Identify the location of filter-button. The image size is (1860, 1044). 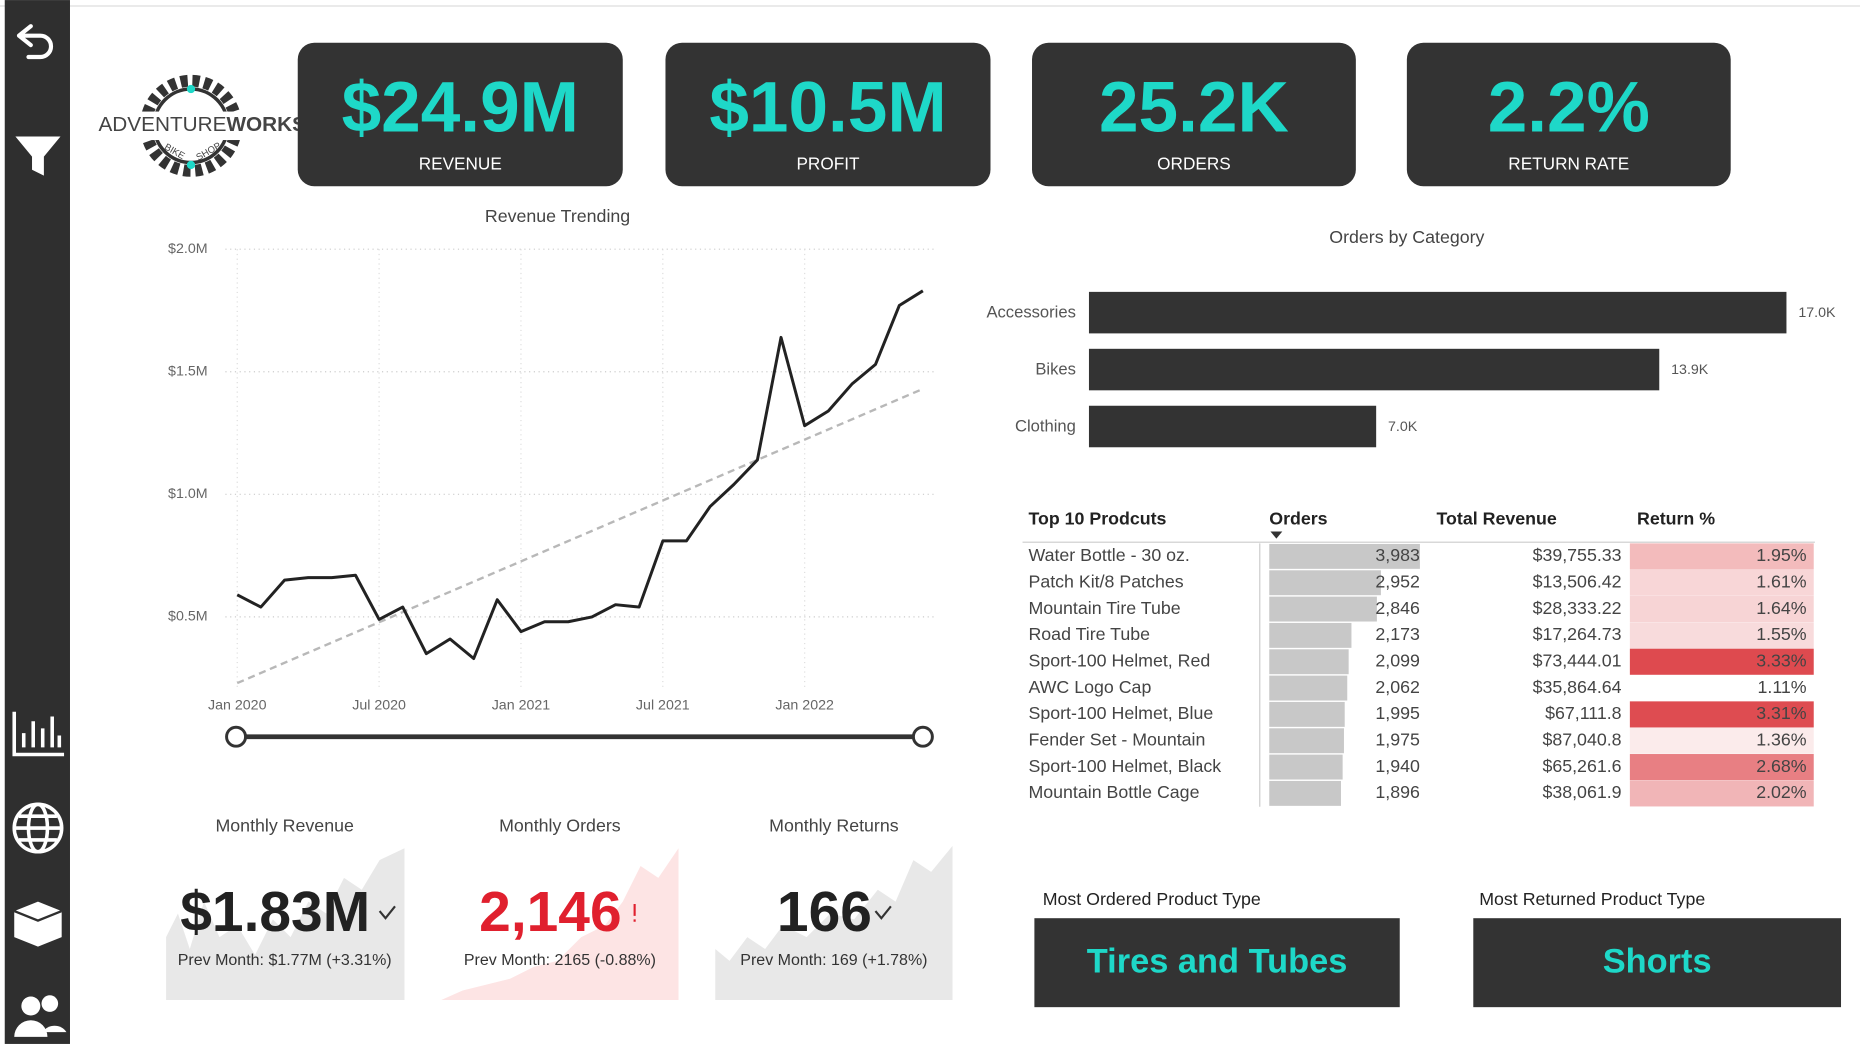
(38, 156).